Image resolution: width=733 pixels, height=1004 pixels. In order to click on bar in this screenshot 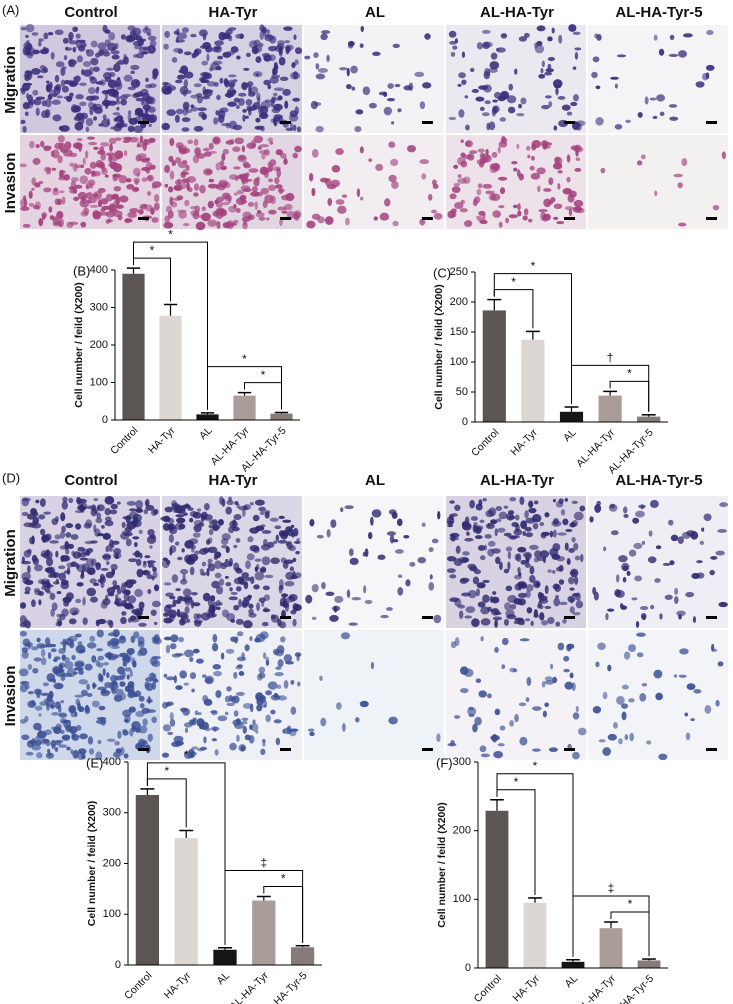, I will do `click(225, 957)`.